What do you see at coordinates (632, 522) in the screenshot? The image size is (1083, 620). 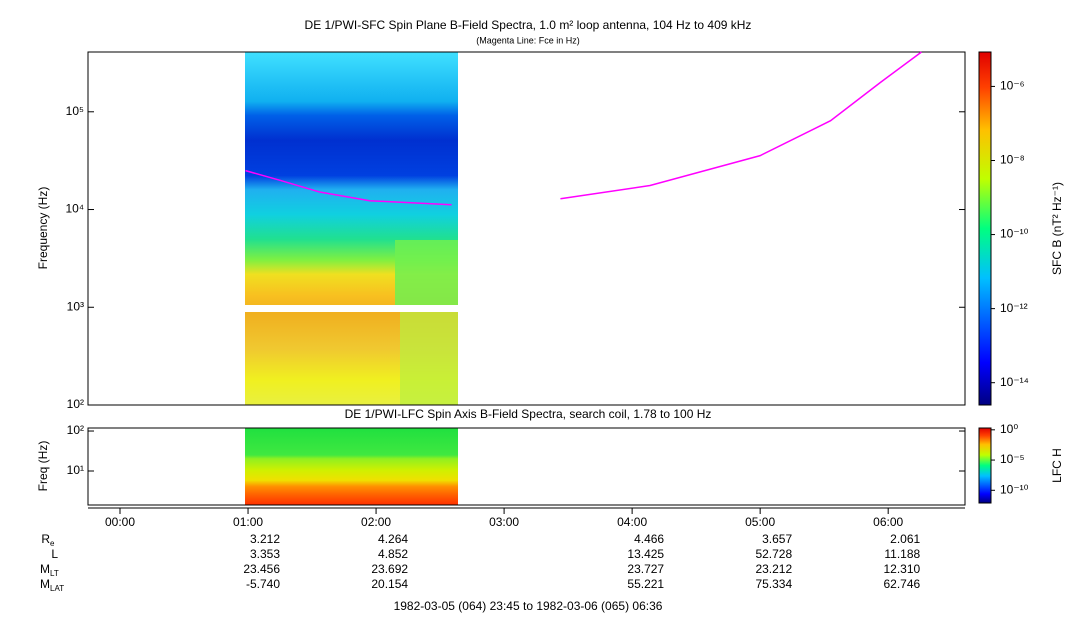 I see `x-tick-label: 04:00` at bounding box center [632, 522].